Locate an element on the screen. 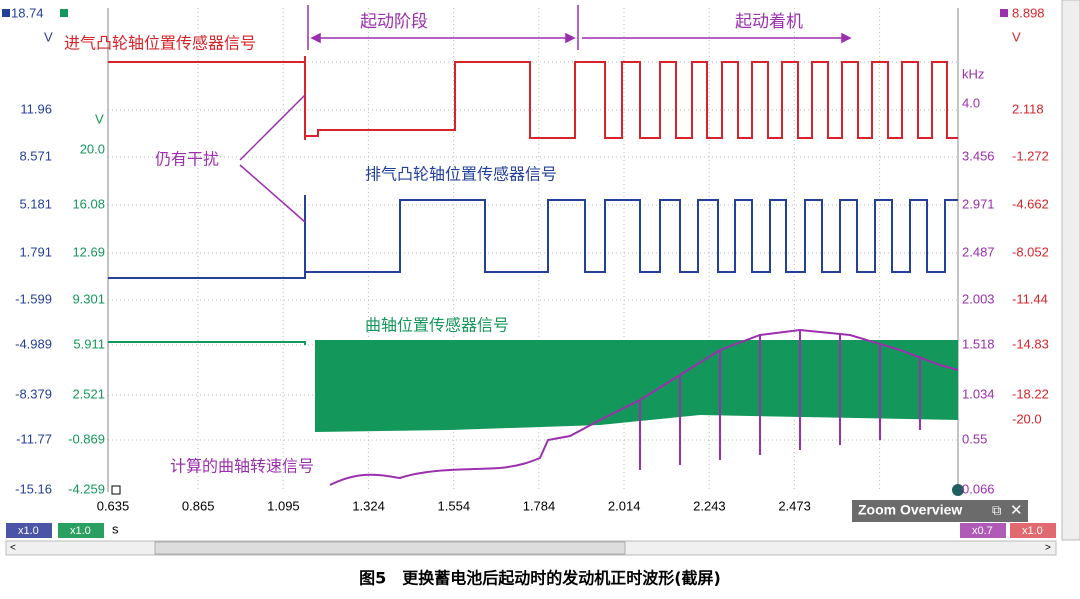  x-tick-label: 2.014 is located at coordinates (624, 505).